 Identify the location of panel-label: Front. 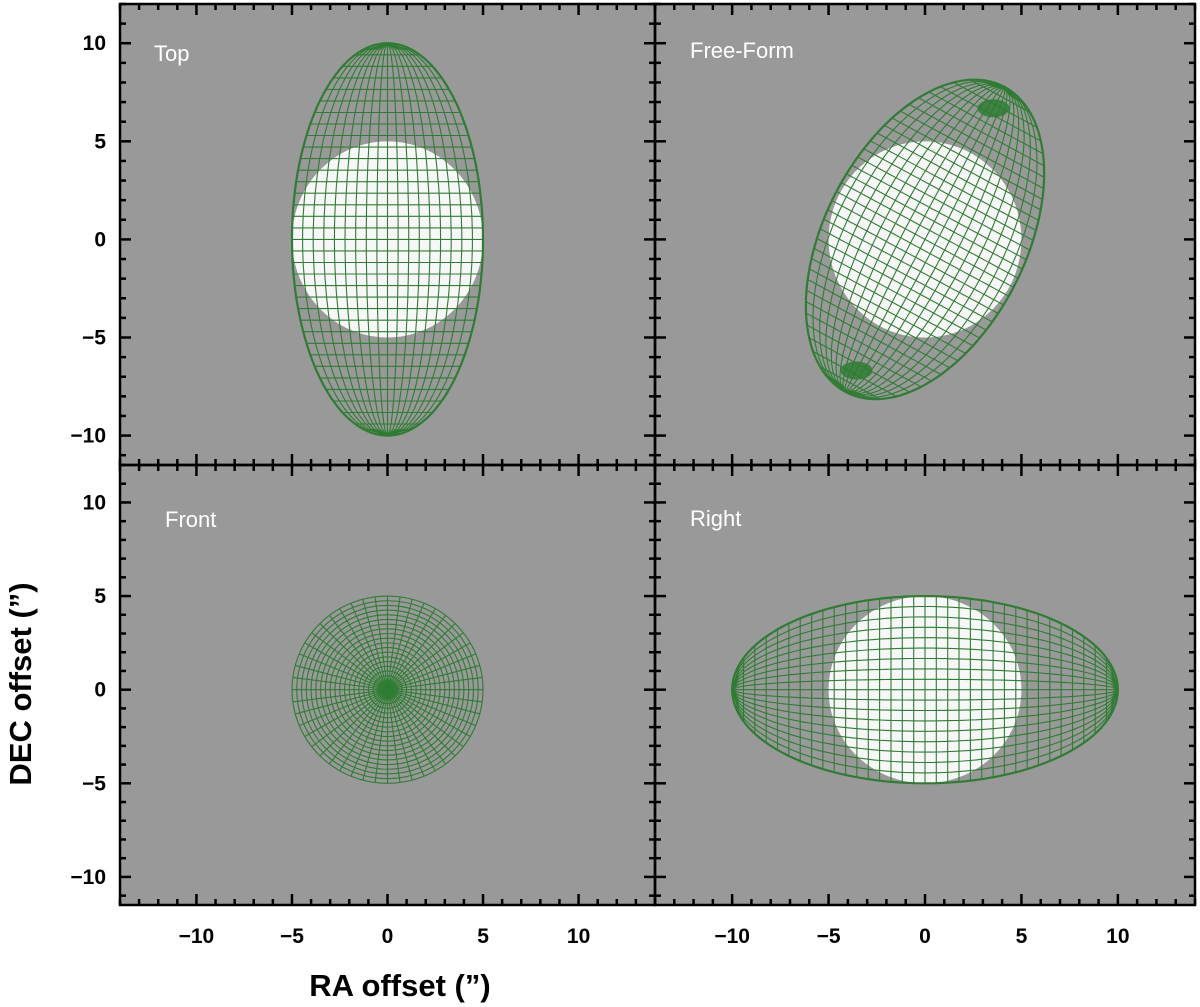
(190, 519).